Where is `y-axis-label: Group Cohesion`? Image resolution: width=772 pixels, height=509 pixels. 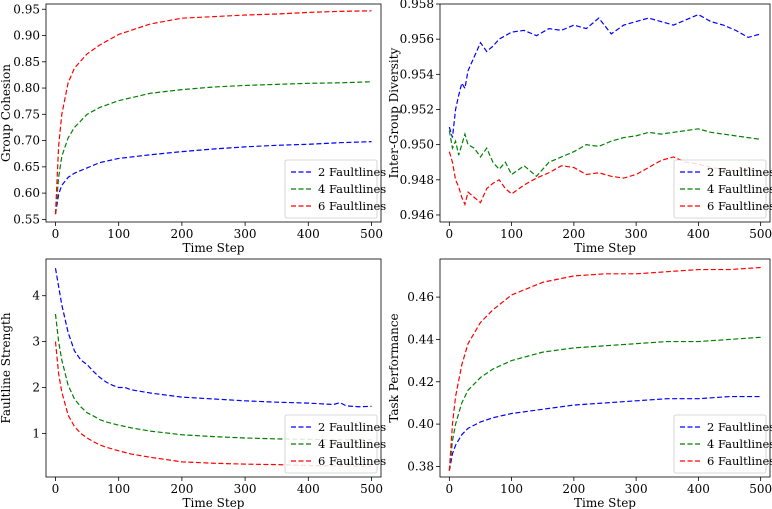 y-axis-label: Group Cohesion is located at coordinates (6, 113).